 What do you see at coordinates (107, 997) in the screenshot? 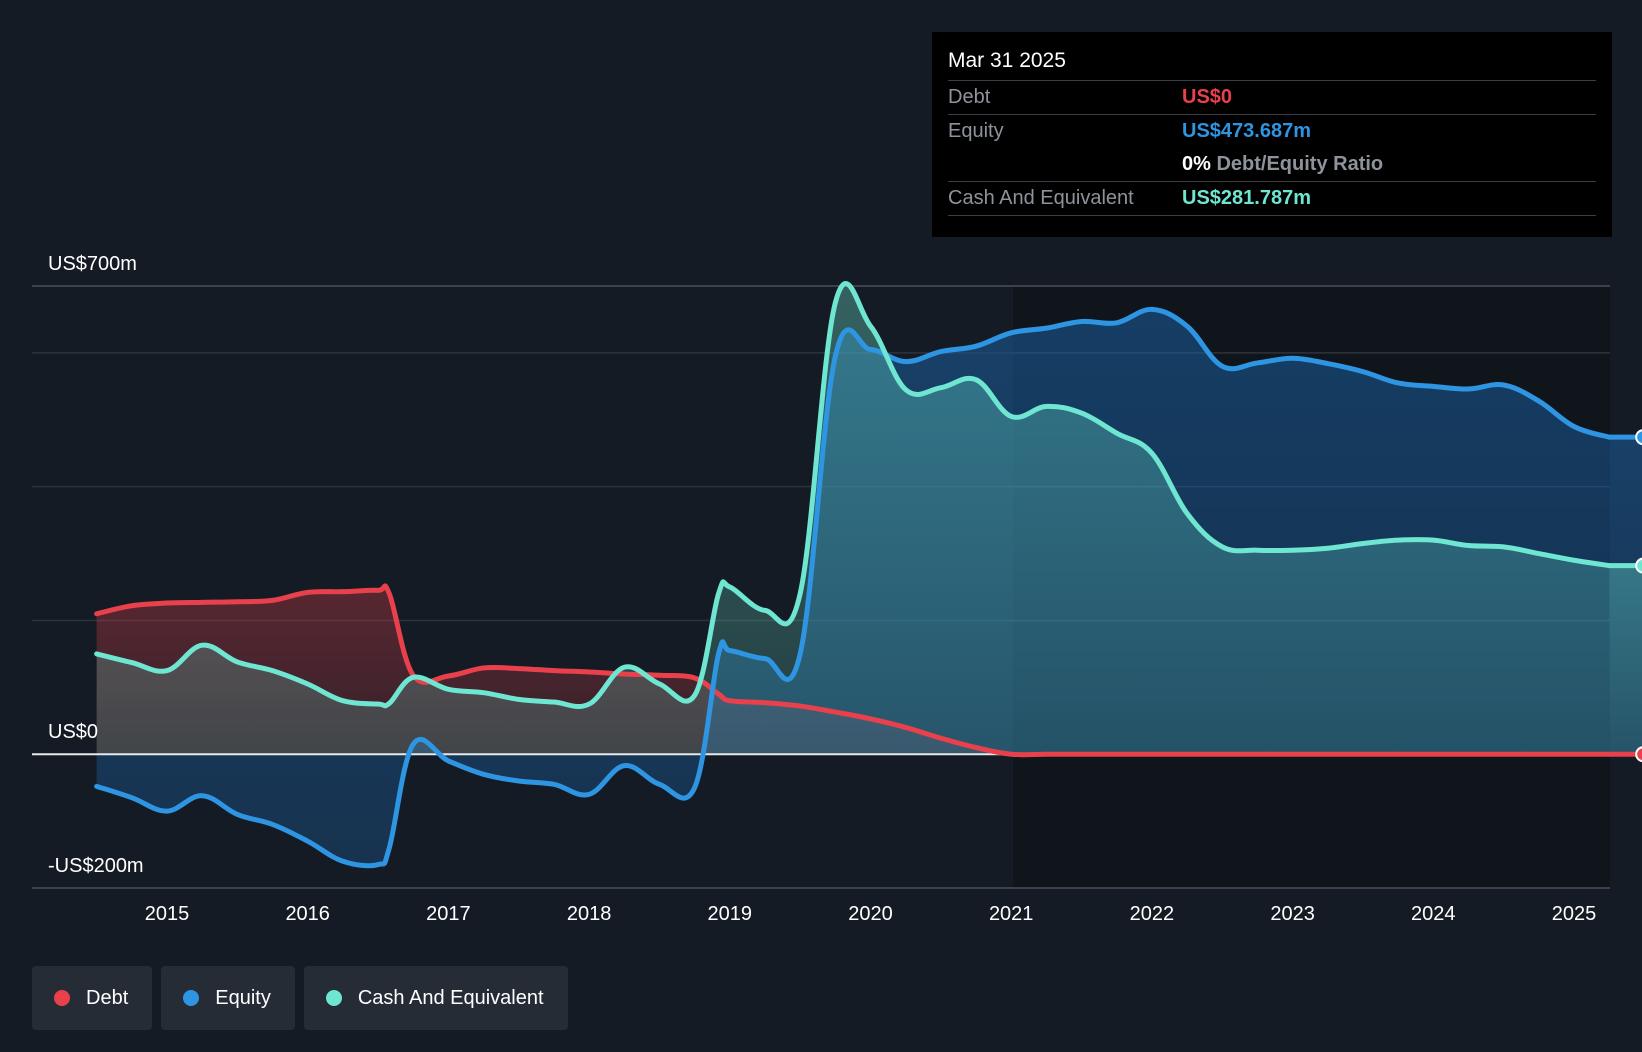
I see `legend-label-debt: Debt` at bounding box center [107, 997].